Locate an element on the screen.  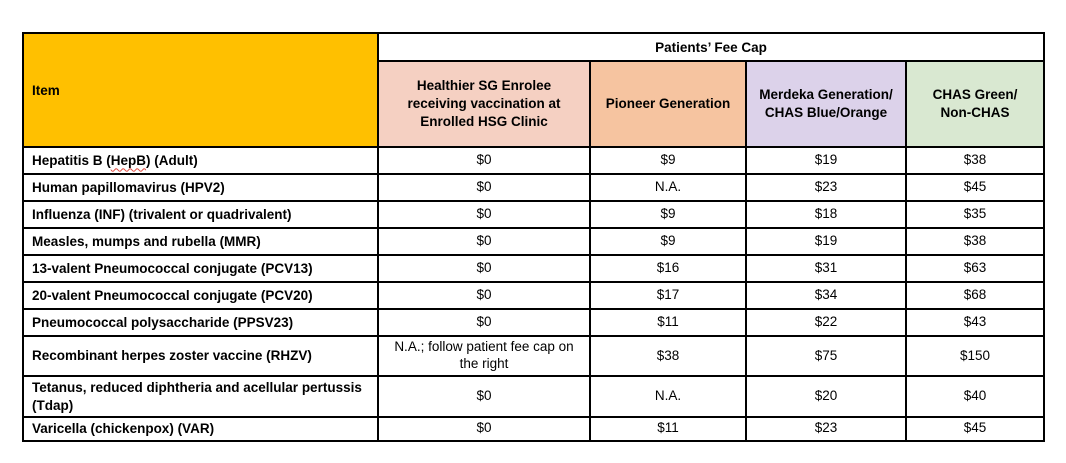
item-cell: Recombinant herpes zoster vaccine (RHZV) is located at coordinates (200, 356).